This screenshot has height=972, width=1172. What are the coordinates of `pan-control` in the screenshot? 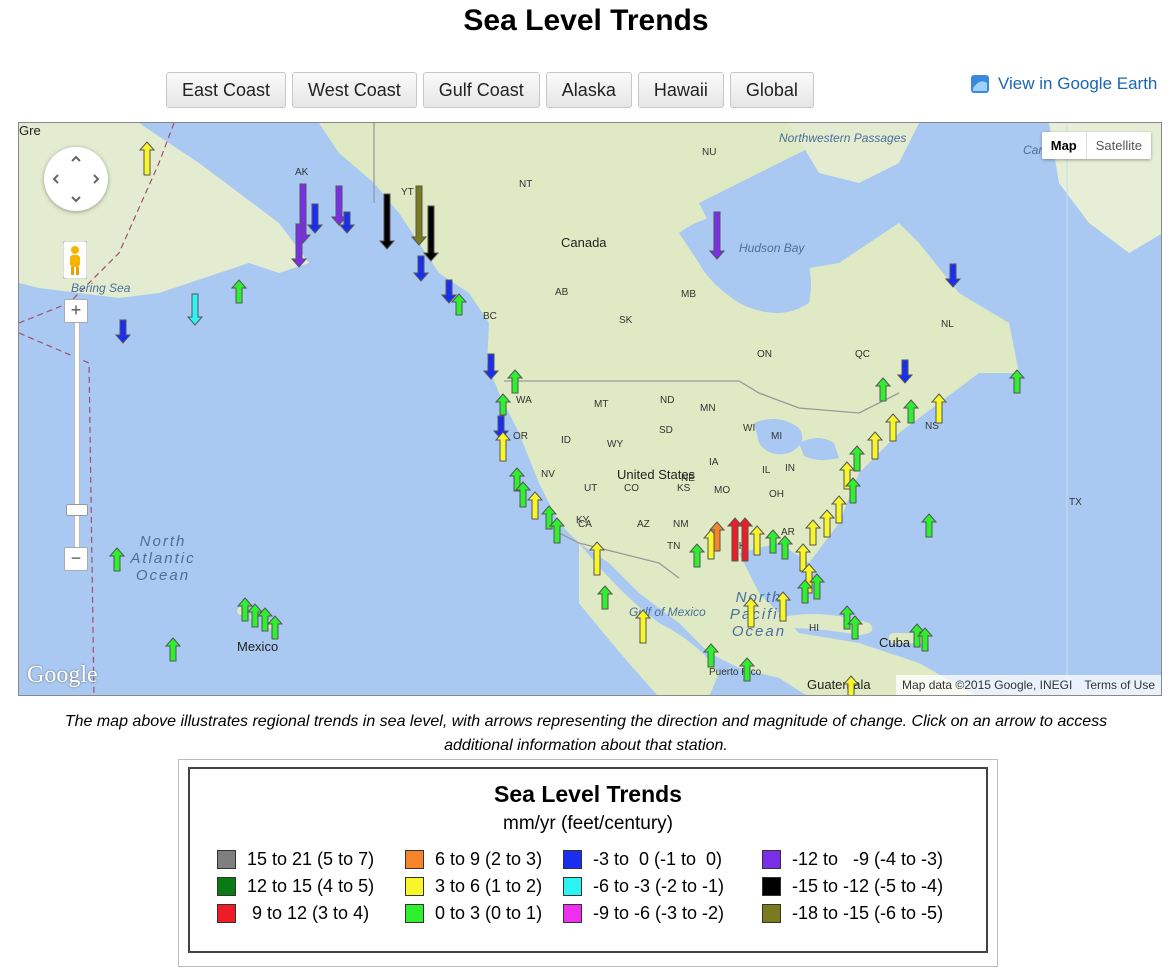 It's located at (76, 179).